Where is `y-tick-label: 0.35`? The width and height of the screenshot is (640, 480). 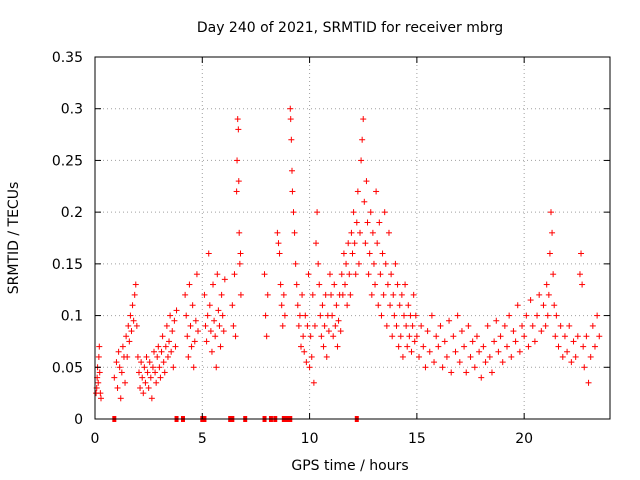 y-tick-label: 0.35 is located at coordinates (67, 58).